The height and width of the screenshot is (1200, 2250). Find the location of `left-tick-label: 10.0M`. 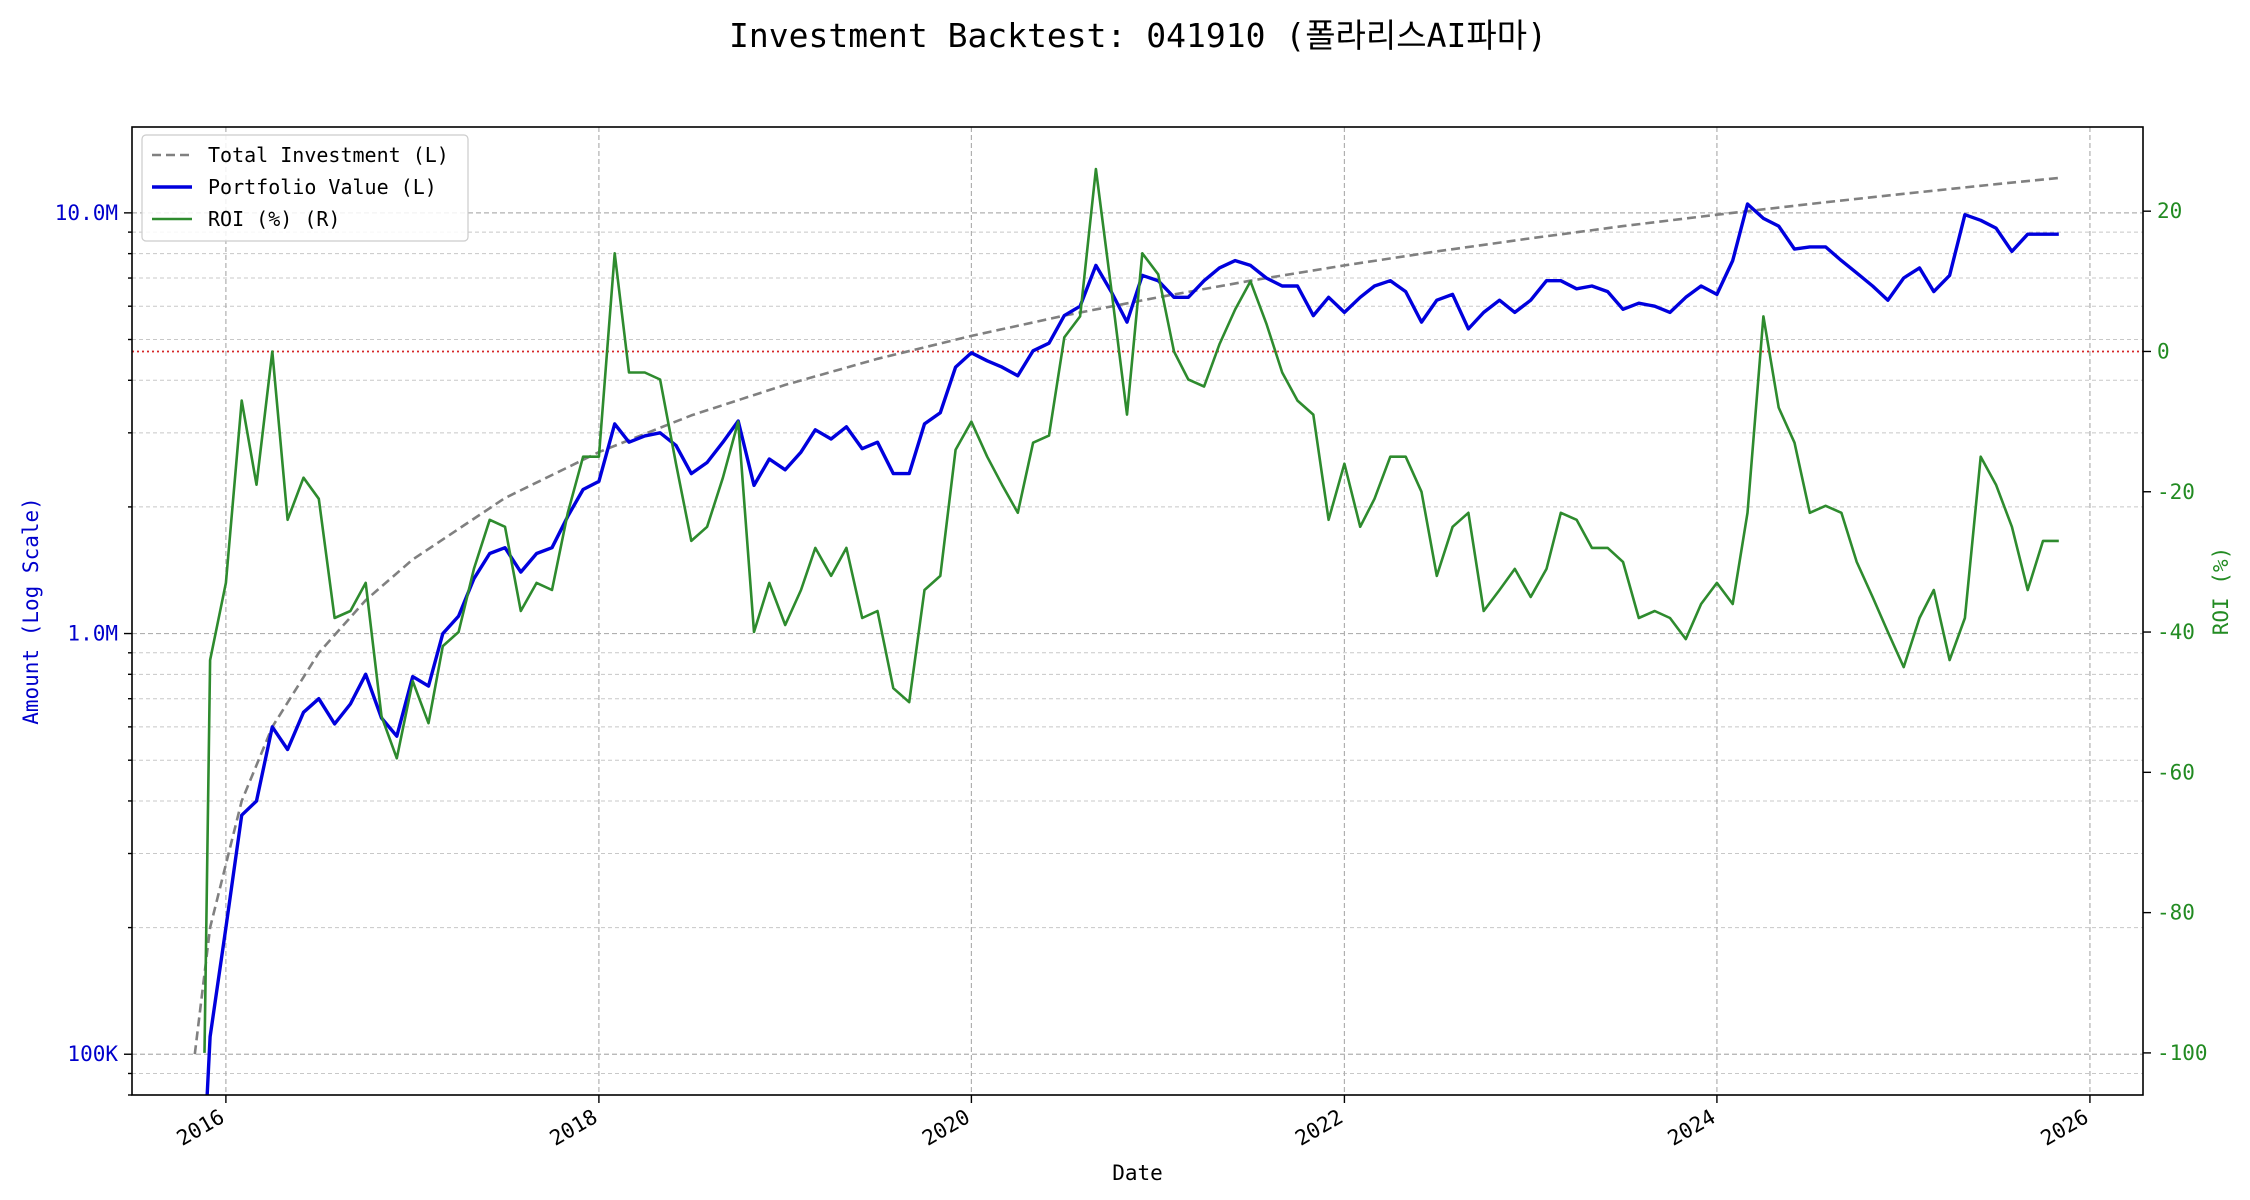

left-tick-label: 10.0M is located at coordinates (86, 213).